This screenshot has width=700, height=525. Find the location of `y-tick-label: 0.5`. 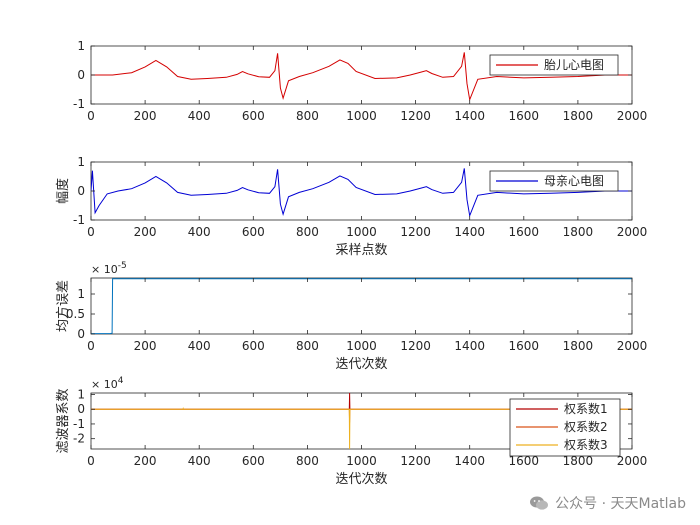

y-tick-label: 0.5 is located at coordinates (75, 314).